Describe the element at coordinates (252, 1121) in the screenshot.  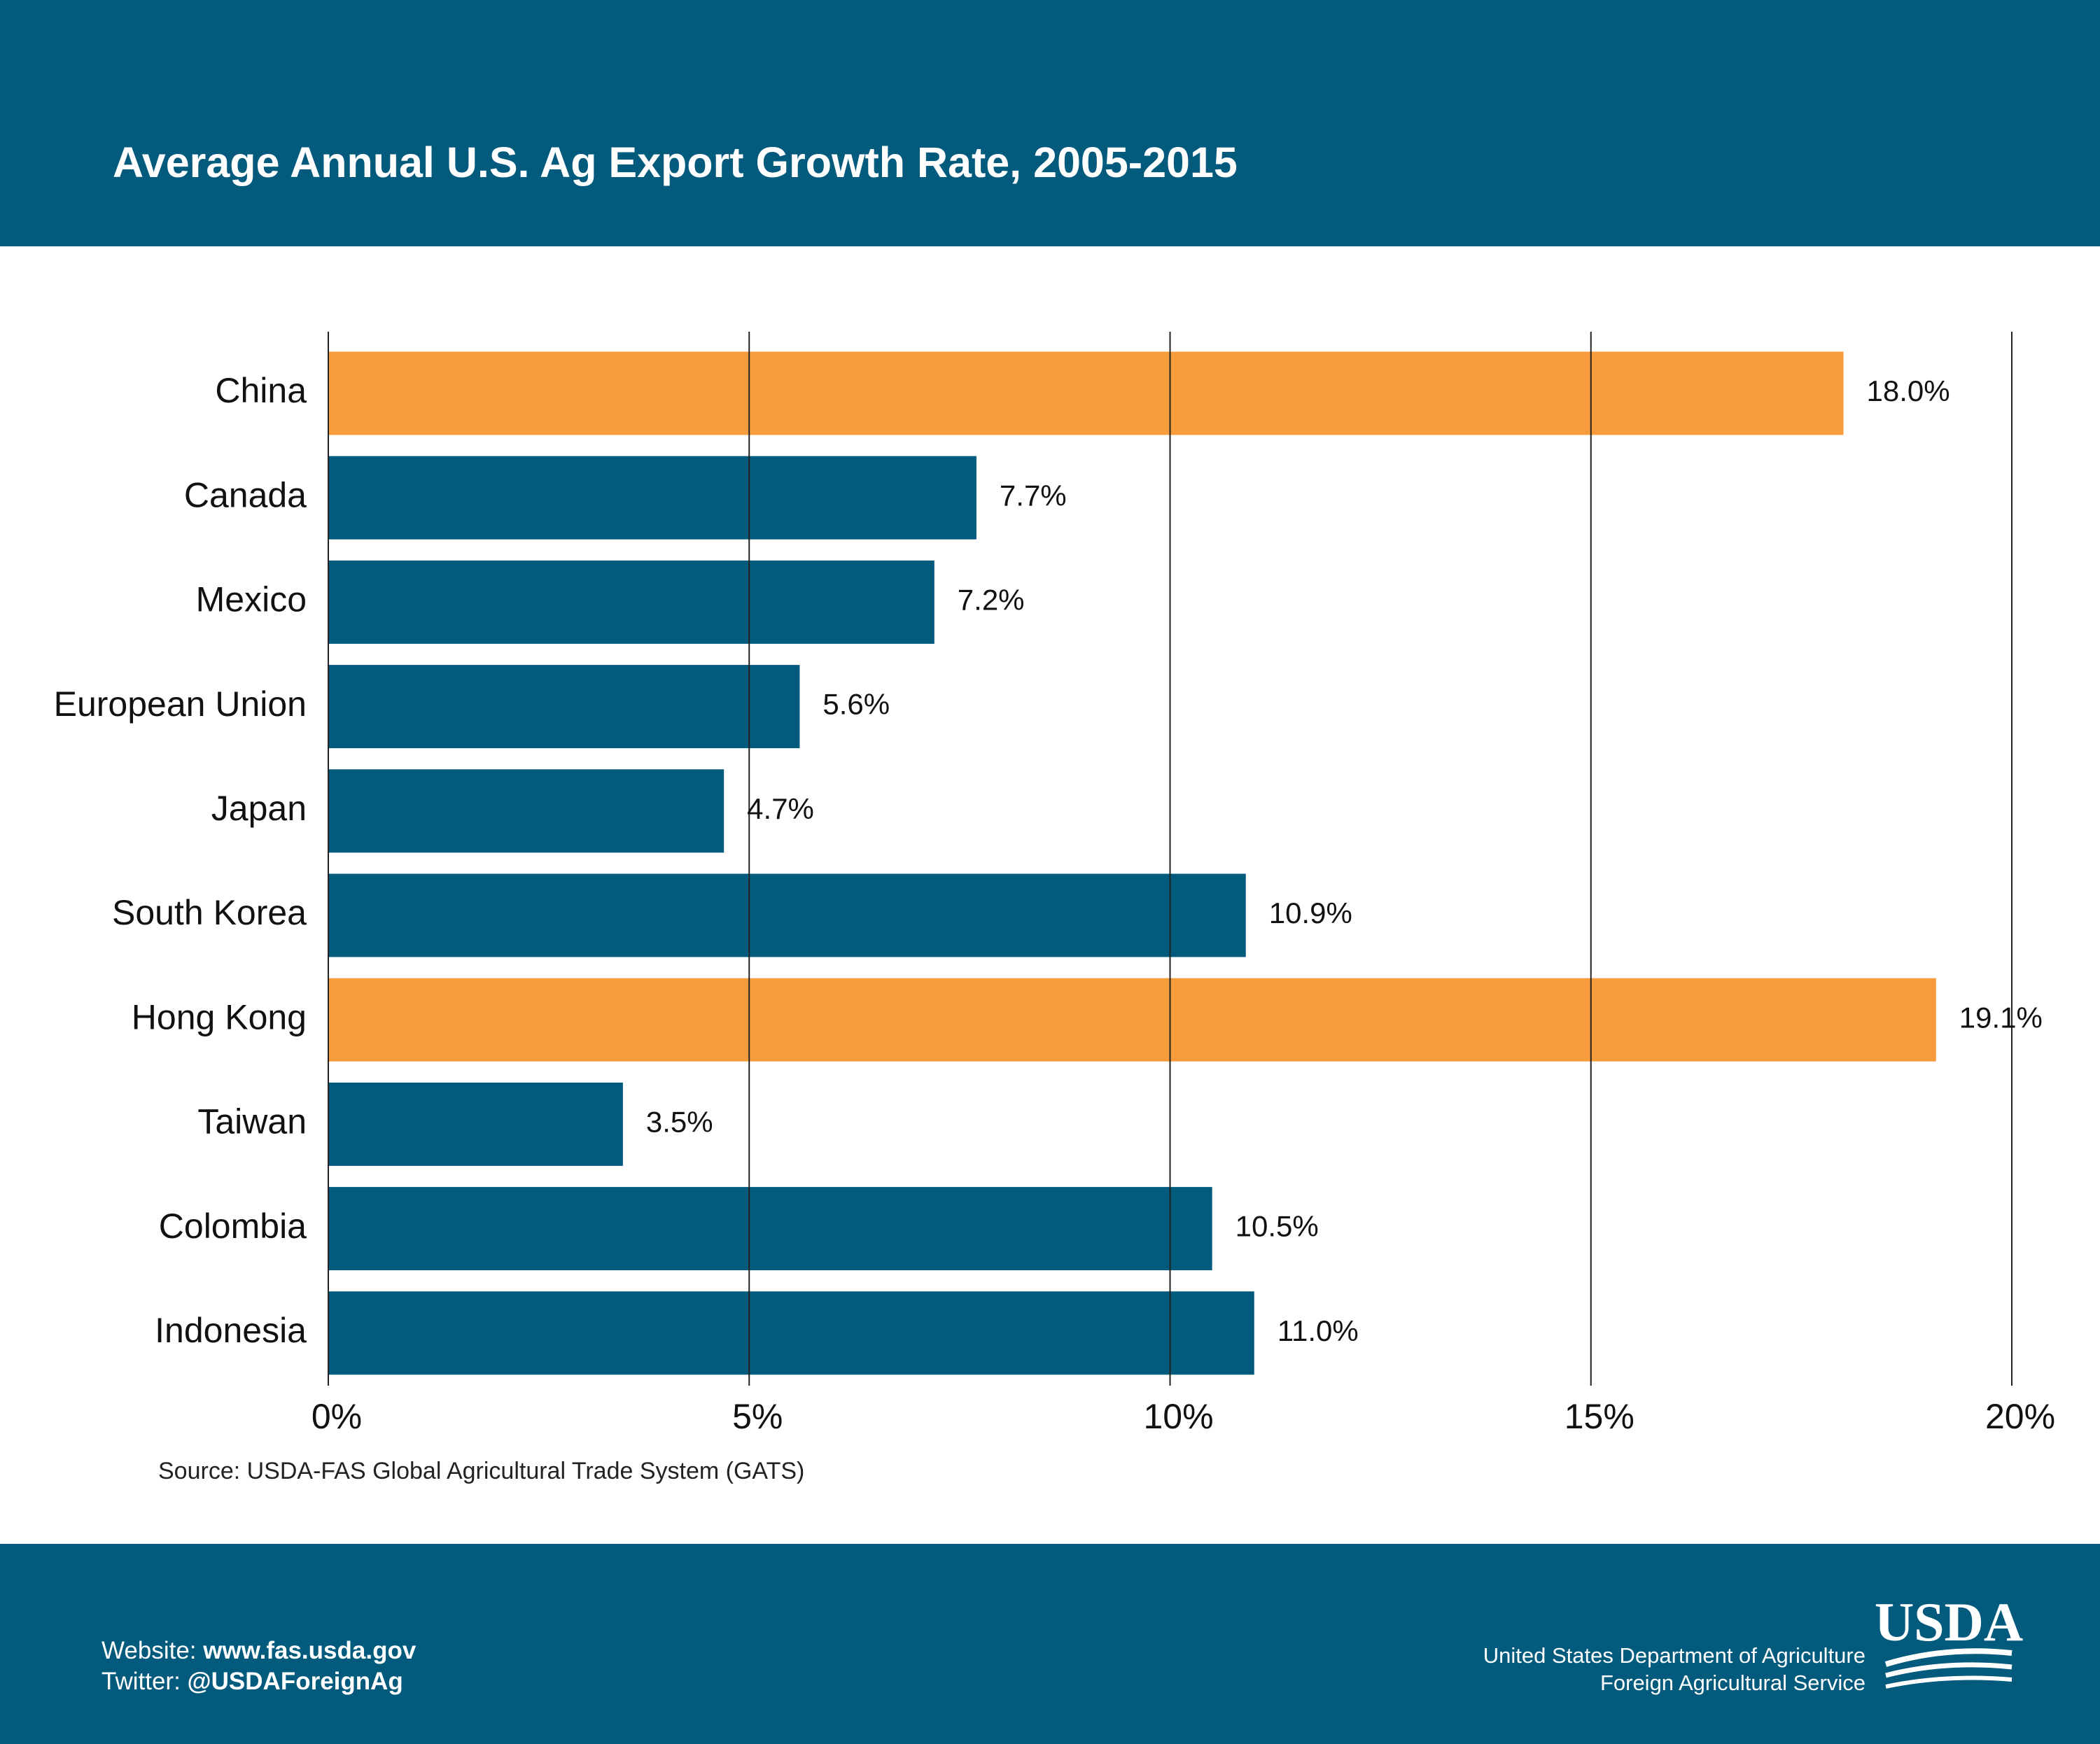
I see `category-label: Taiwan` at that location.